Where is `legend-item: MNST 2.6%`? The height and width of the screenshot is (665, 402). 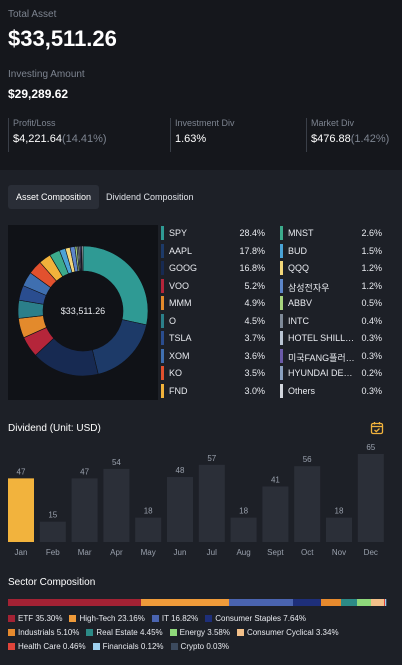 legend-item: MNST 2.6% is located at coordinates (332, 235).